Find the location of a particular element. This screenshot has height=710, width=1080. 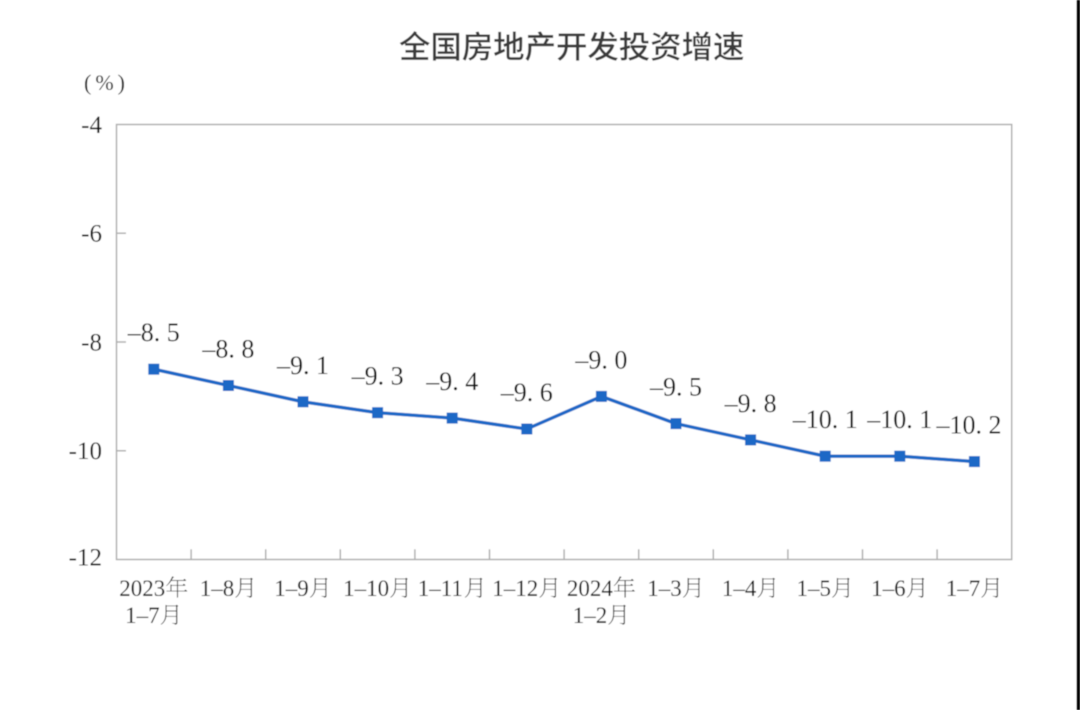

svg-text: -6 is located at coordinates (91, 234).